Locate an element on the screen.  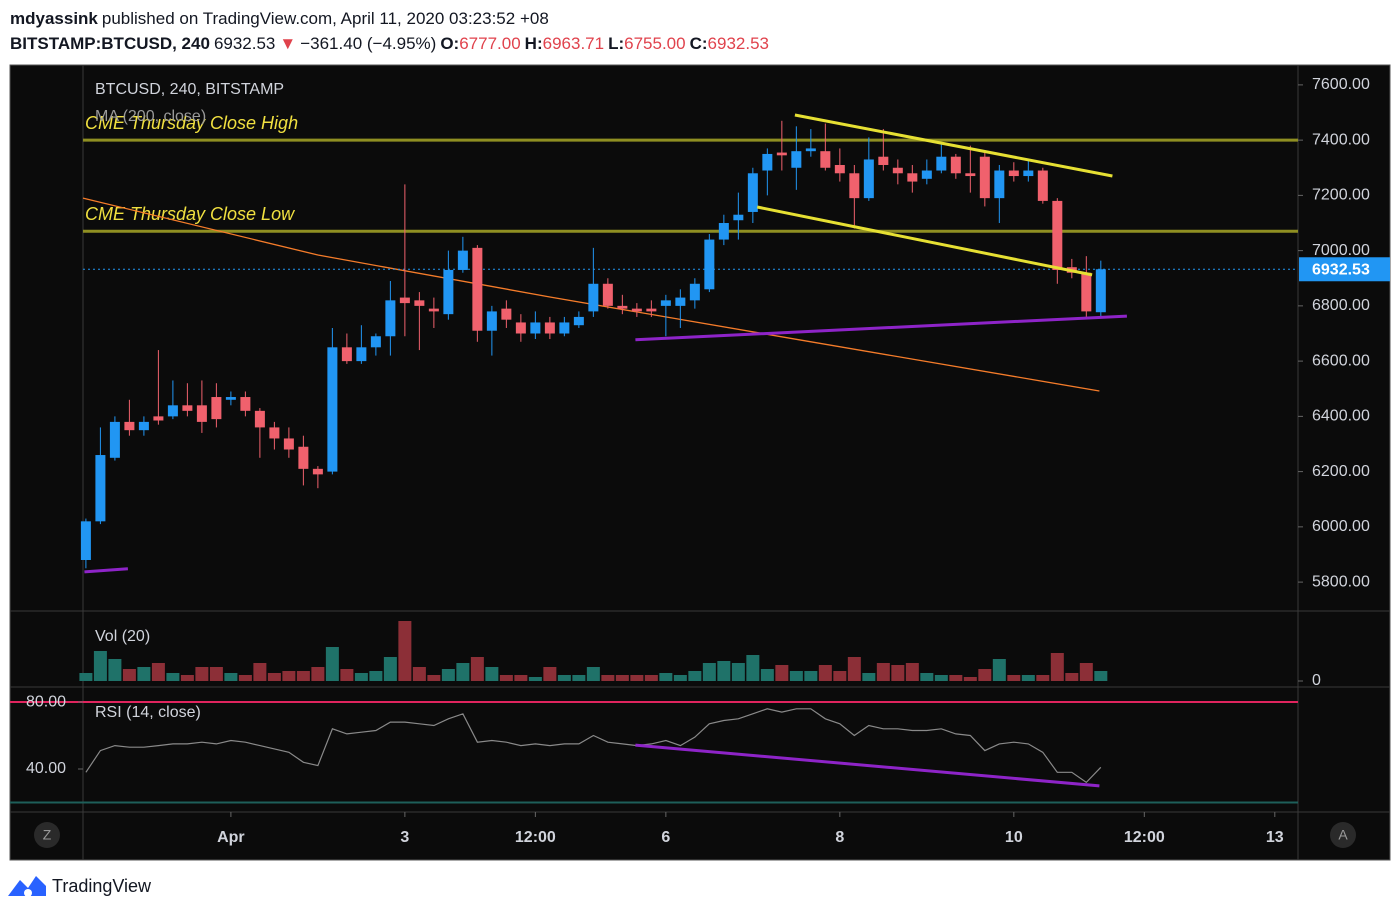
x-tick-label: 10 is located at coordinates (1014, 837).